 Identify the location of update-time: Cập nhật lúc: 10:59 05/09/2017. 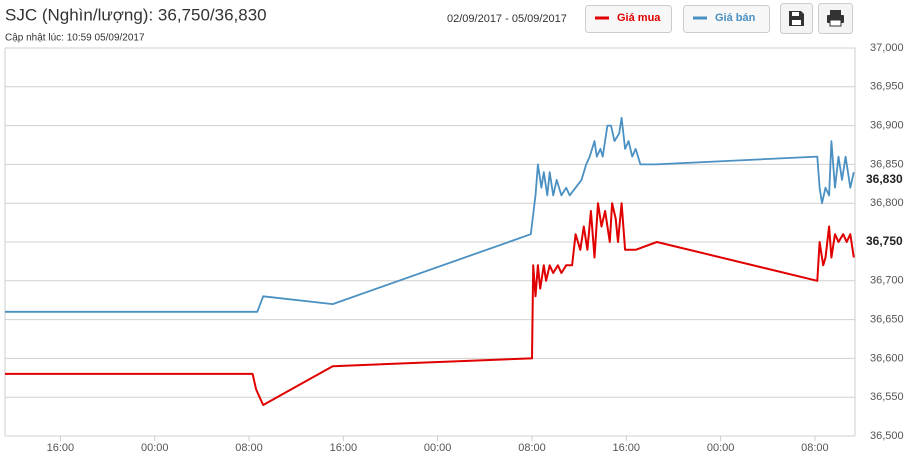
(75, 38).